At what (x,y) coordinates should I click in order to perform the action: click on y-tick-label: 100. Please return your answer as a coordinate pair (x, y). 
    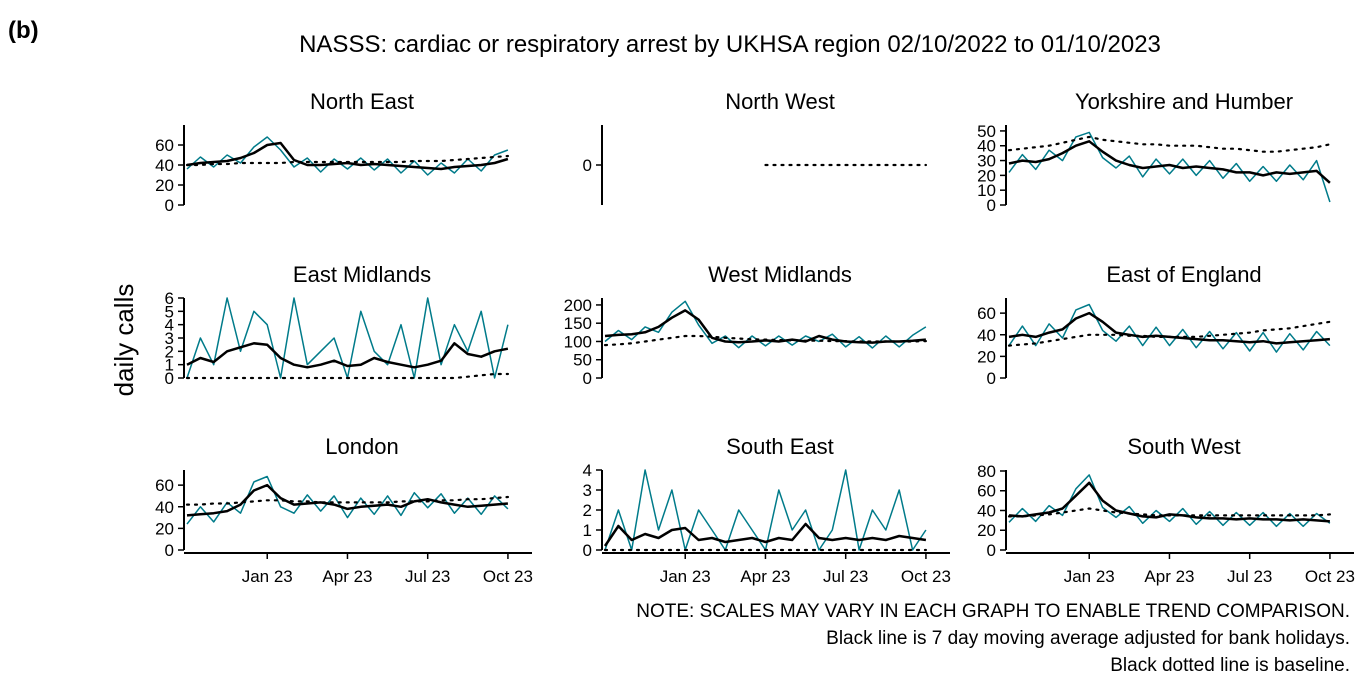
    Looking at the image, I should click on (578, 341).